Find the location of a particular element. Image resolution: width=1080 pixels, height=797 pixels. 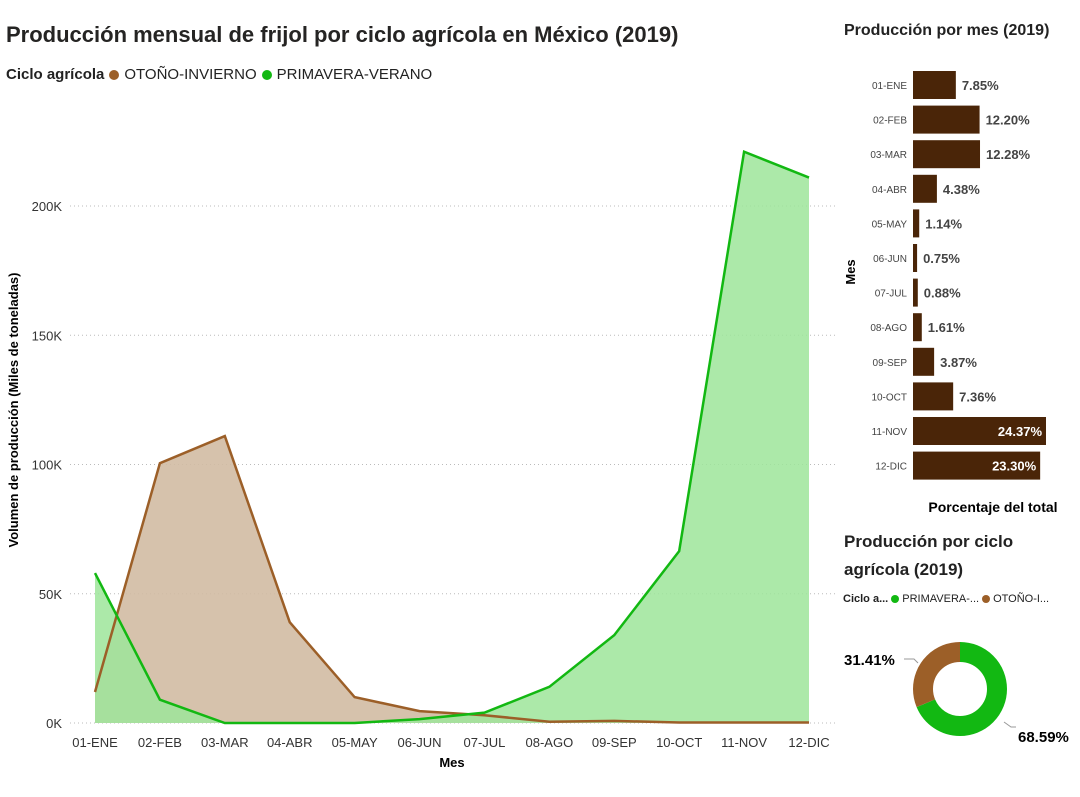

bar-value-label: 7.36% is located at coordinates (977, 396).